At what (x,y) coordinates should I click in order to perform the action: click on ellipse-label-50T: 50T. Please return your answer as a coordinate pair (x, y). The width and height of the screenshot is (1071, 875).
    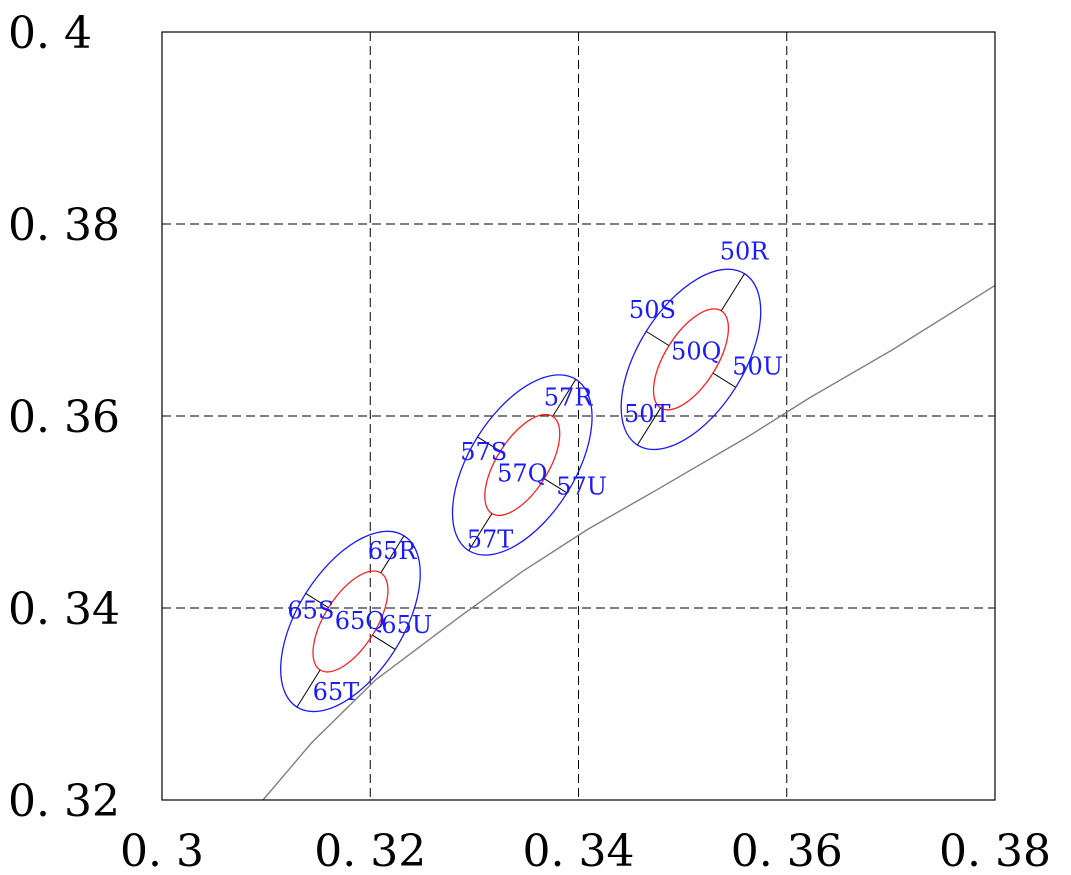
    Looking at the image, I should click on (647, 414).